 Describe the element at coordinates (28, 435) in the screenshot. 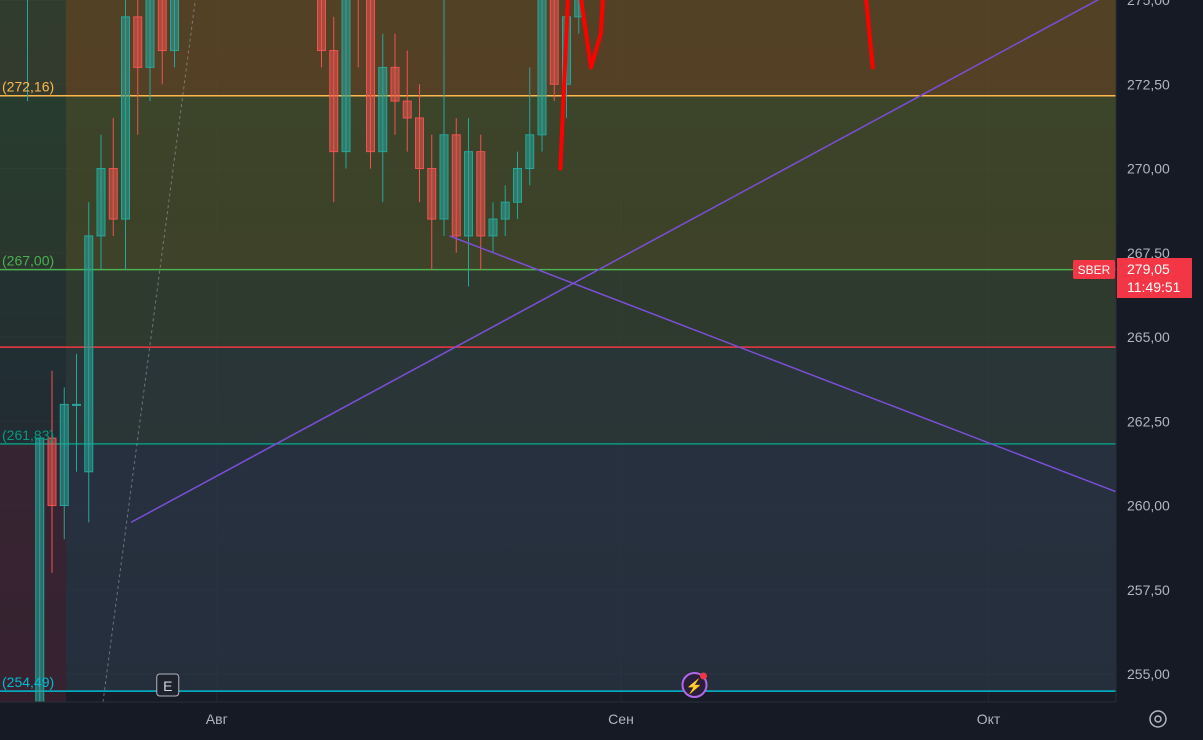

I see `fib-level-label: (261,83)` at that location.